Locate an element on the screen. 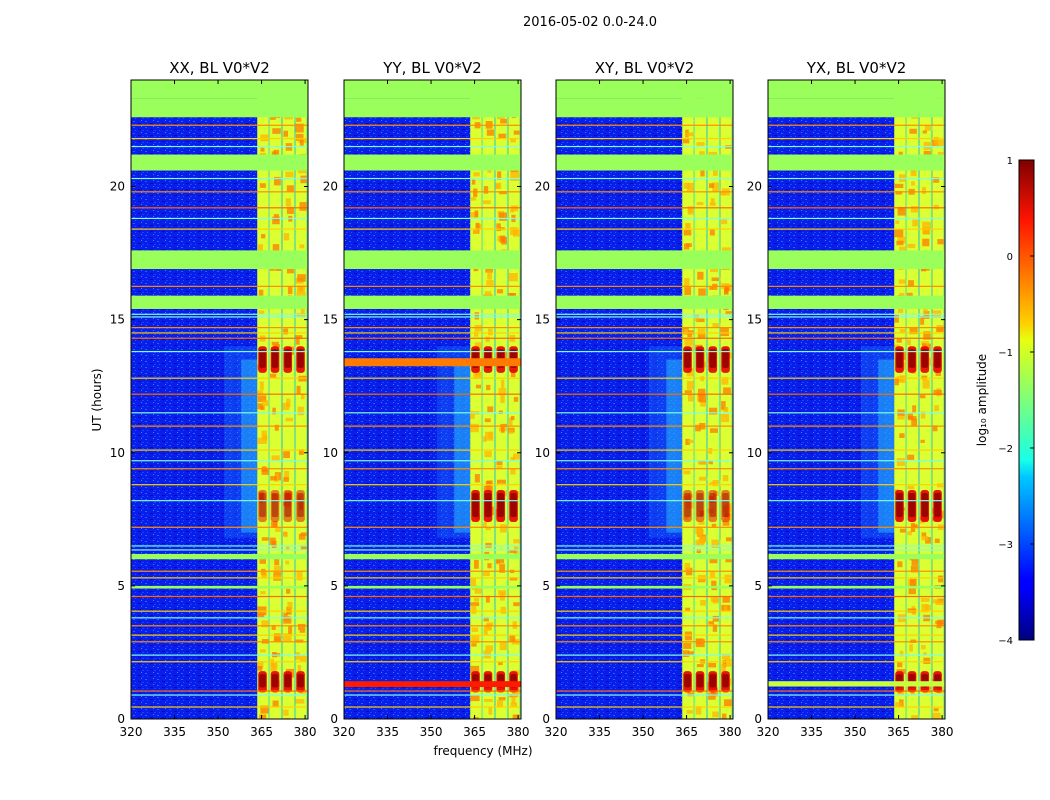  x-tick-label: 380 is located at coordinates (518, 732).